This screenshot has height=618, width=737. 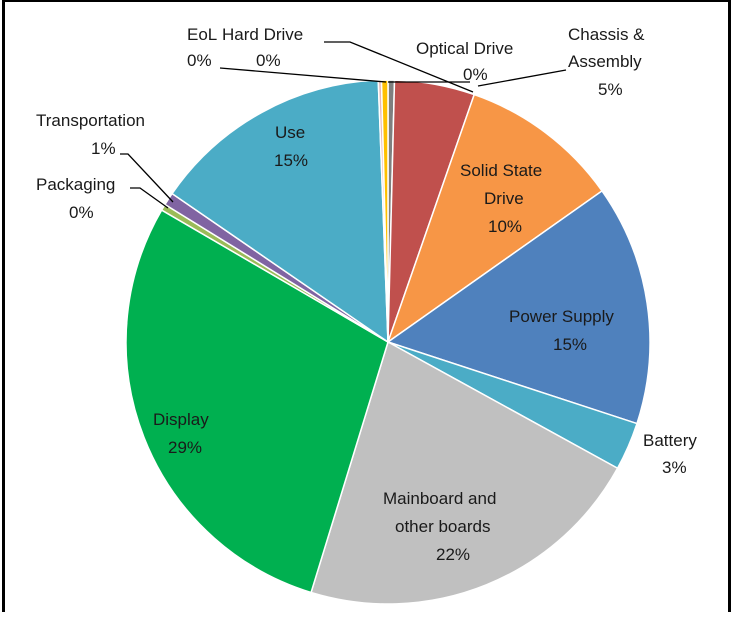 What do you see at coordinates (674, 467) in the screenshot?
I see `label-battery-value: 3%` at bounding box center [674, 467].